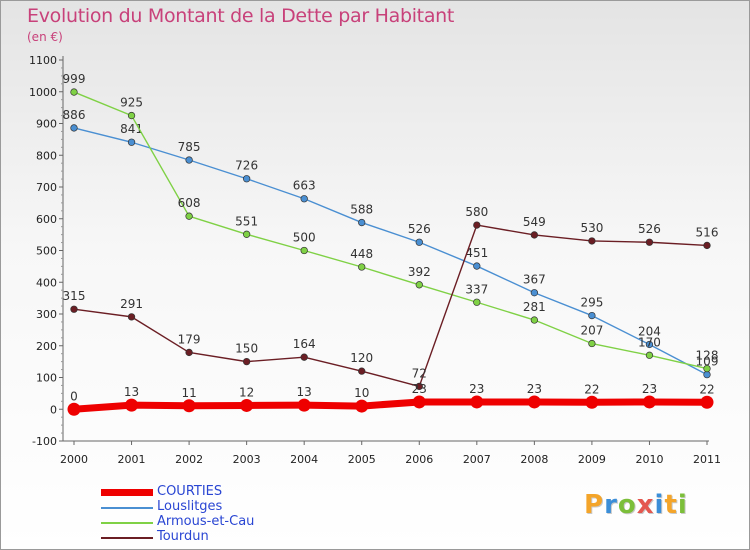  Describe the element at coordinates (304, 344) in the screenshot. I see `data-label-tourdun: 164` at that location.